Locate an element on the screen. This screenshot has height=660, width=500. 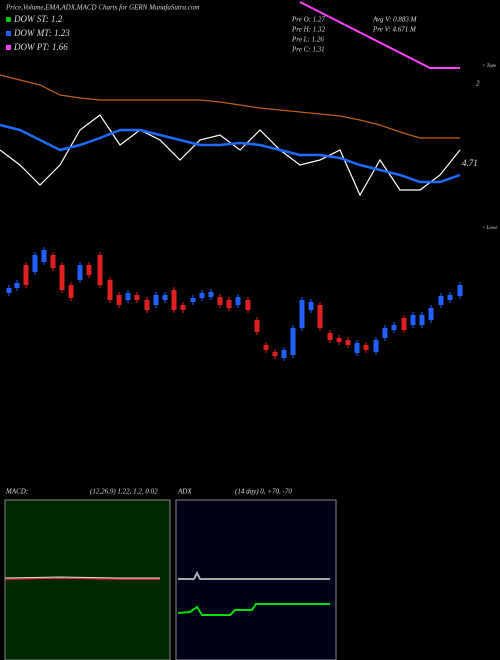
legend-label: DOW MT: 1.23 is located at coordinates (41, 33).